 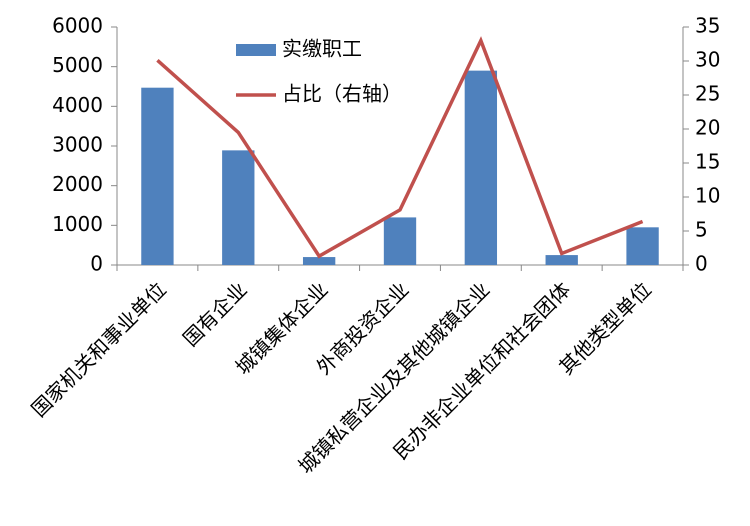 I want to click on y2-tick-label: 15, so click(x=707, y=162).